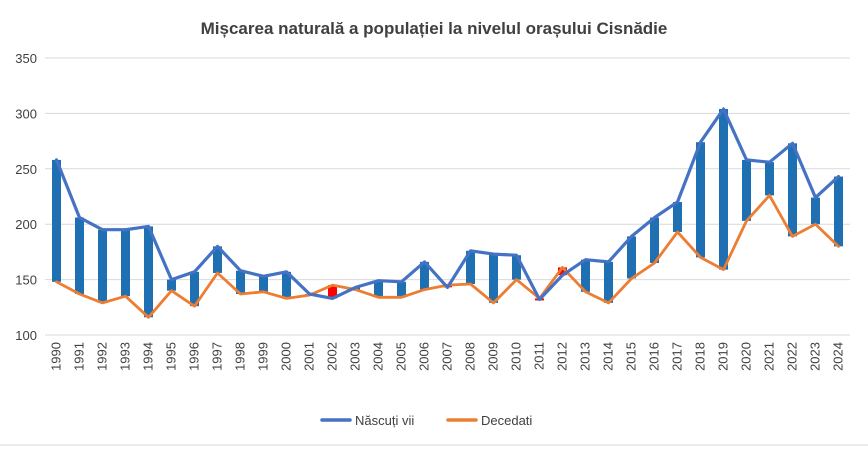 This screenshot has height=450, width=868. I want to click on x-tick-label: 2010, so click(516, 356).